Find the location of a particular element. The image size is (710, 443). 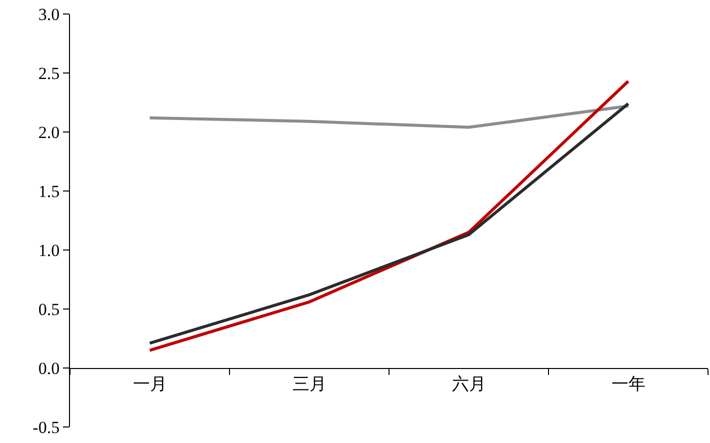

y-tick-label: 0.0 is located at coordinates (49, 368).